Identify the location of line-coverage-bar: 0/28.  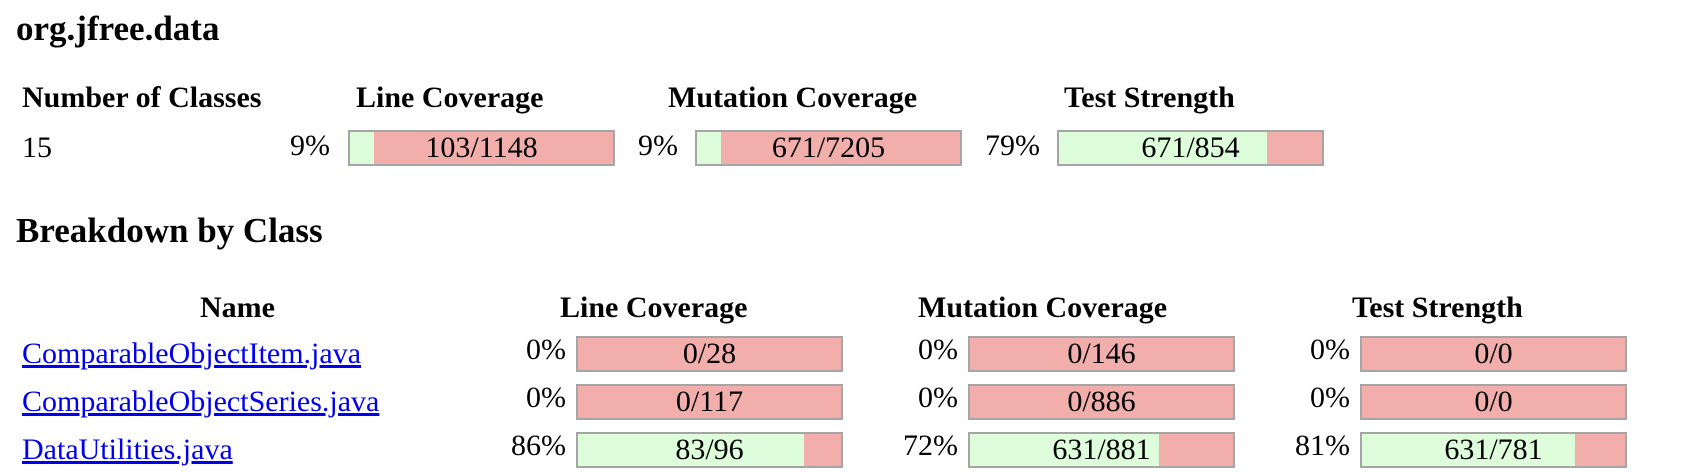
(709, 354).